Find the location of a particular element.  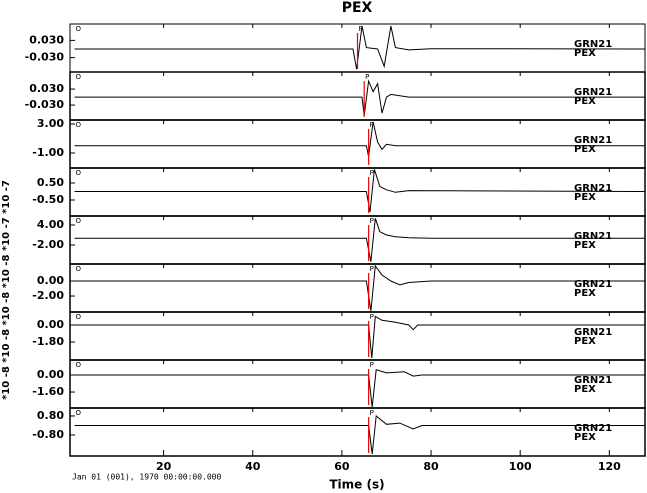

date-label: Jan 01 (001), 1970 00:00:00.000 is located at coordinates (146, 477).